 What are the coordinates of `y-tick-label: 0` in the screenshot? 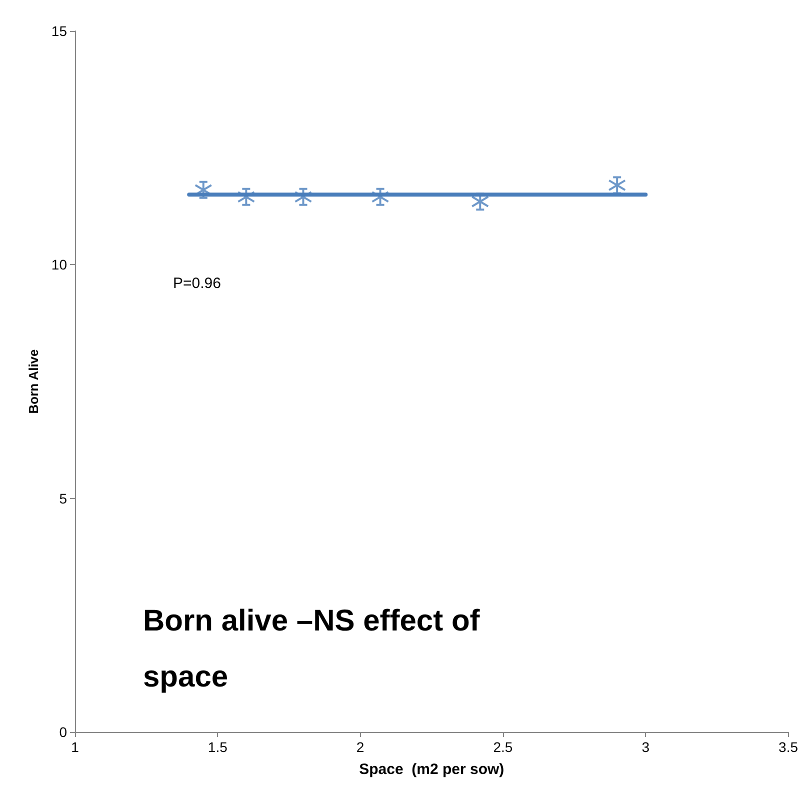 It's located at (63, 732).